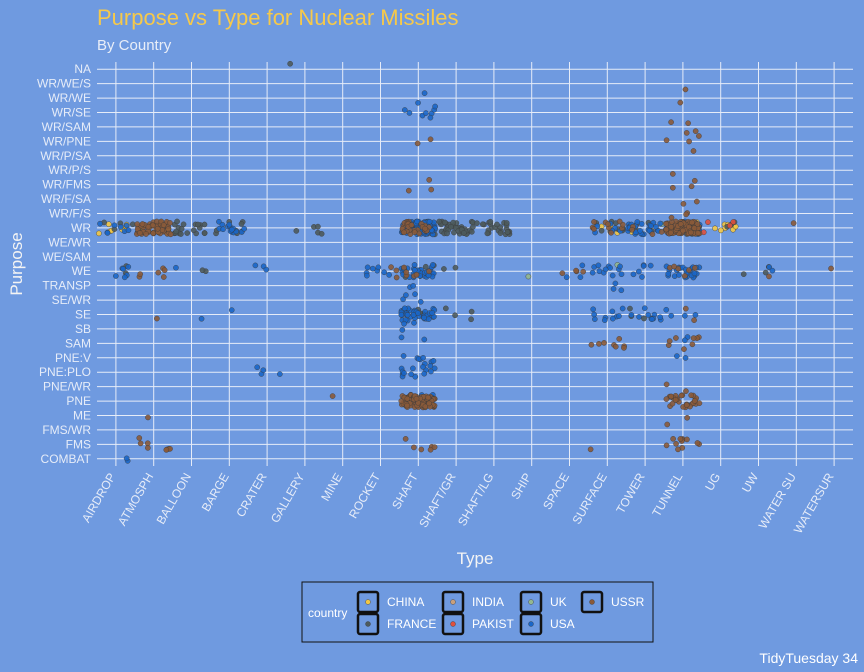 This screenshot has height=672, width=864. I want to click on x-tick-label: UG, so click(712, 482).